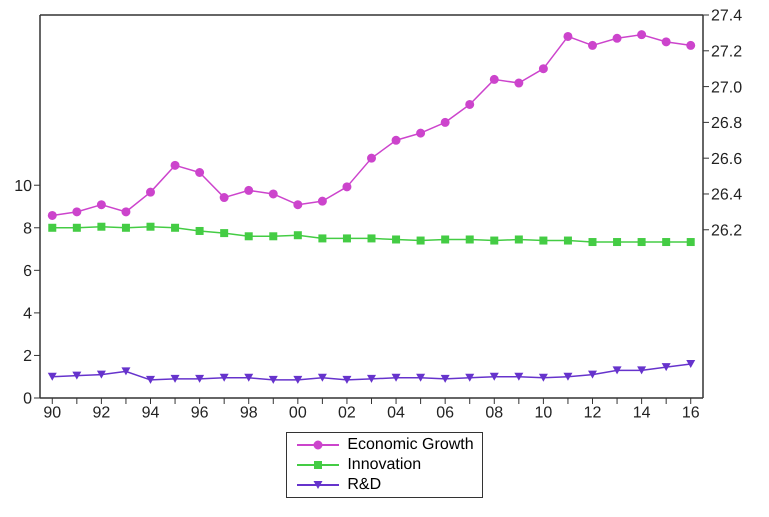 The height and width of the screenshot is (517, 769). What do you see at coordinates (726, 159) in the screenshot?
I see `y2-tick-label: 26.6` at bounding box center [726, 159].